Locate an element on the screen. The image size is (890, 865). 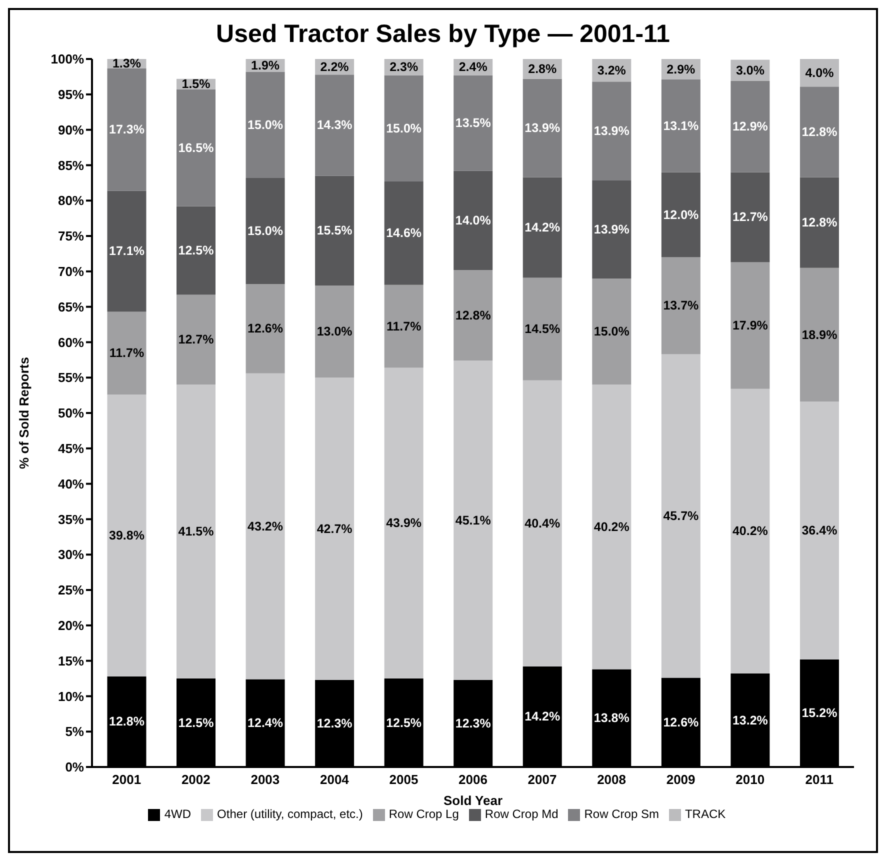
data-label: 2.3% is located at coordinates (404, 67).